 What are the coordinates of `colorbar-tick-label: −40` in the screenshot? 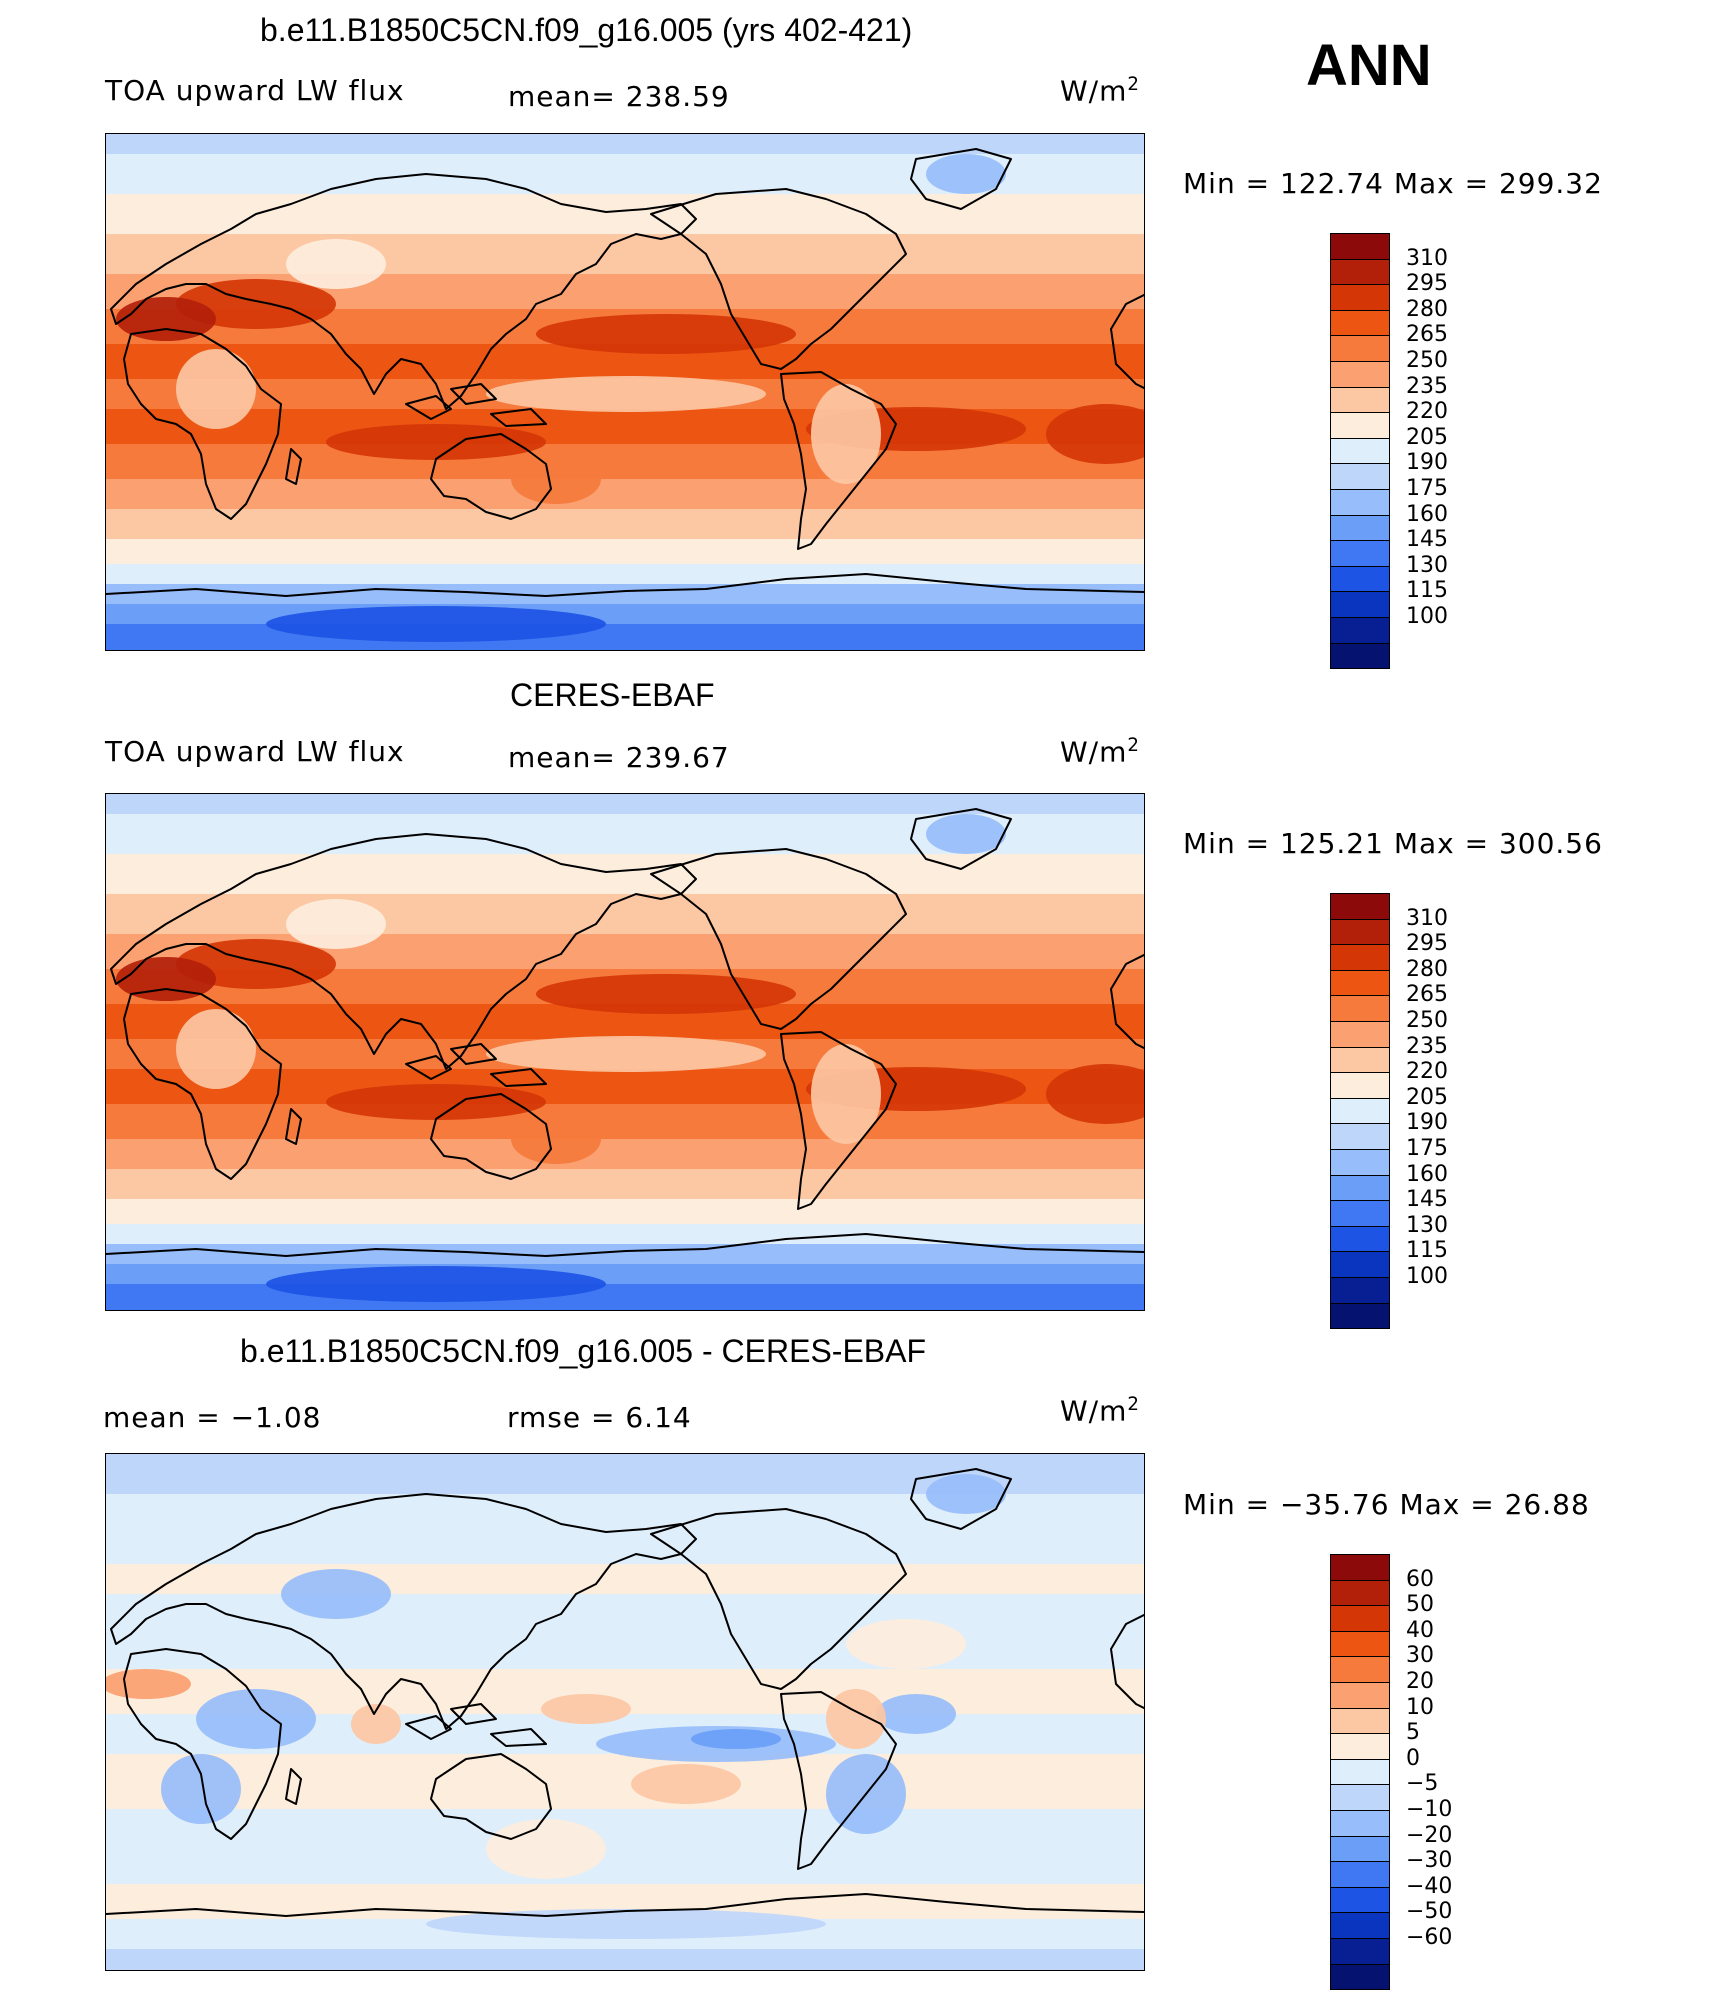 It's located at (1429, 1886).